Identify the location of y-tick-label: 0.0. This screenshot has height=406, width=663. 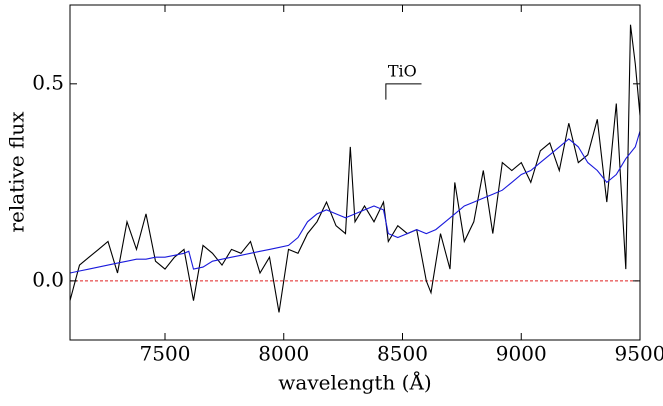
(48, 279).